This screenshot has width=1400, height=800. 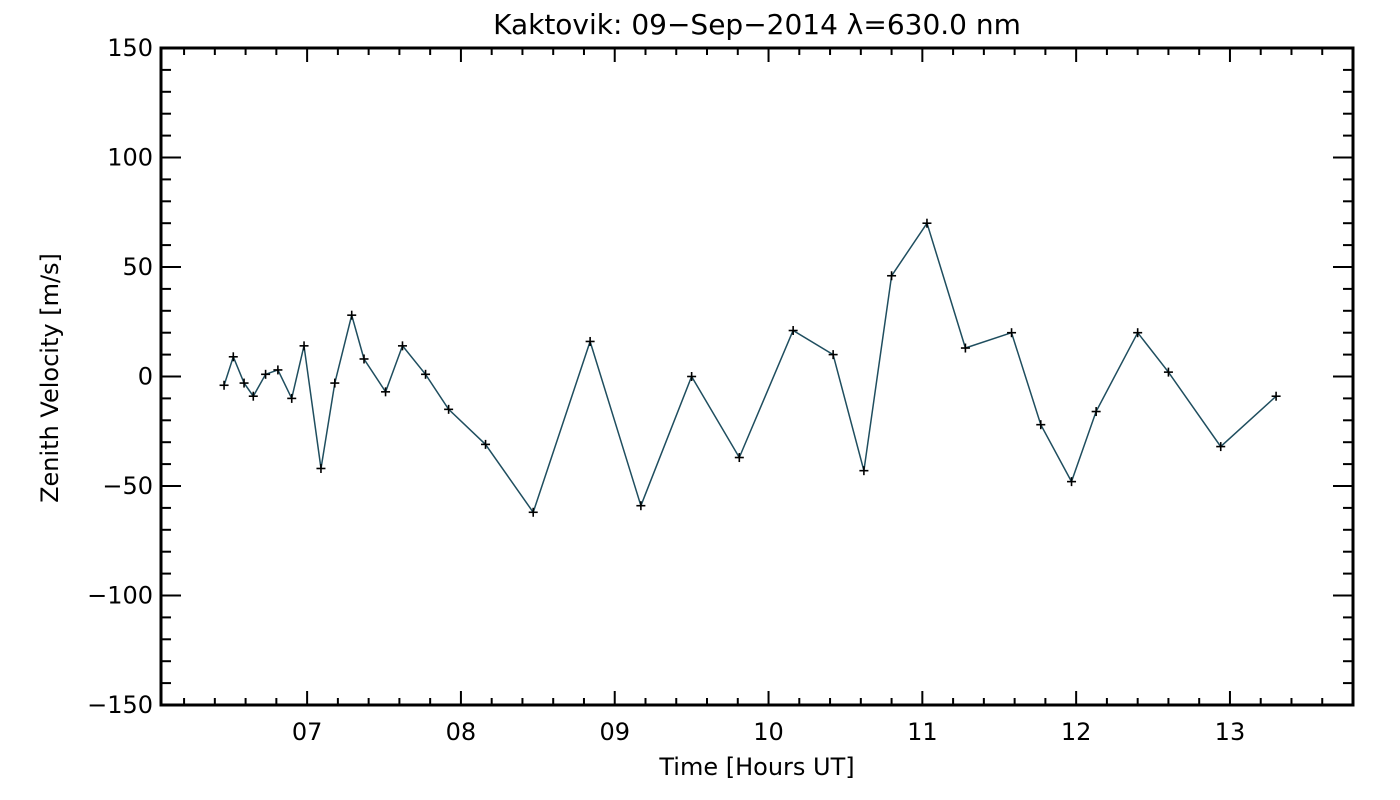 What do you see at coordinates (757, 24) in the screenshot?
I see `chart-title: Kaktovik: 09−Sep−2014 λ=630.0 nm` at bounding box center [757, 24].